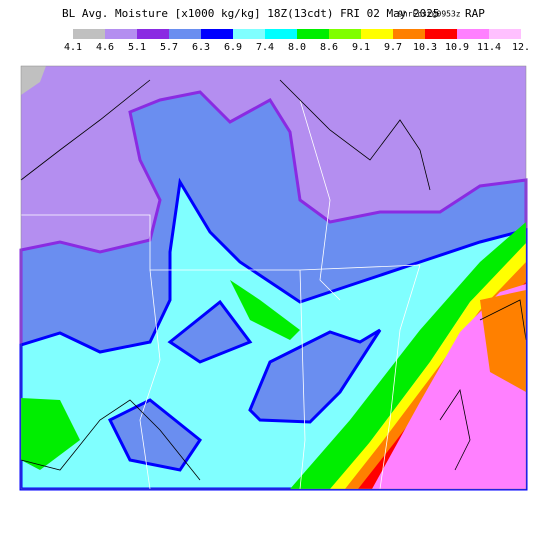 The width and height of the screenshot is (548, 548). Describe the element at coordinates (105, 47) in the screenshot. I see `legend-label: 4.6` at that location.